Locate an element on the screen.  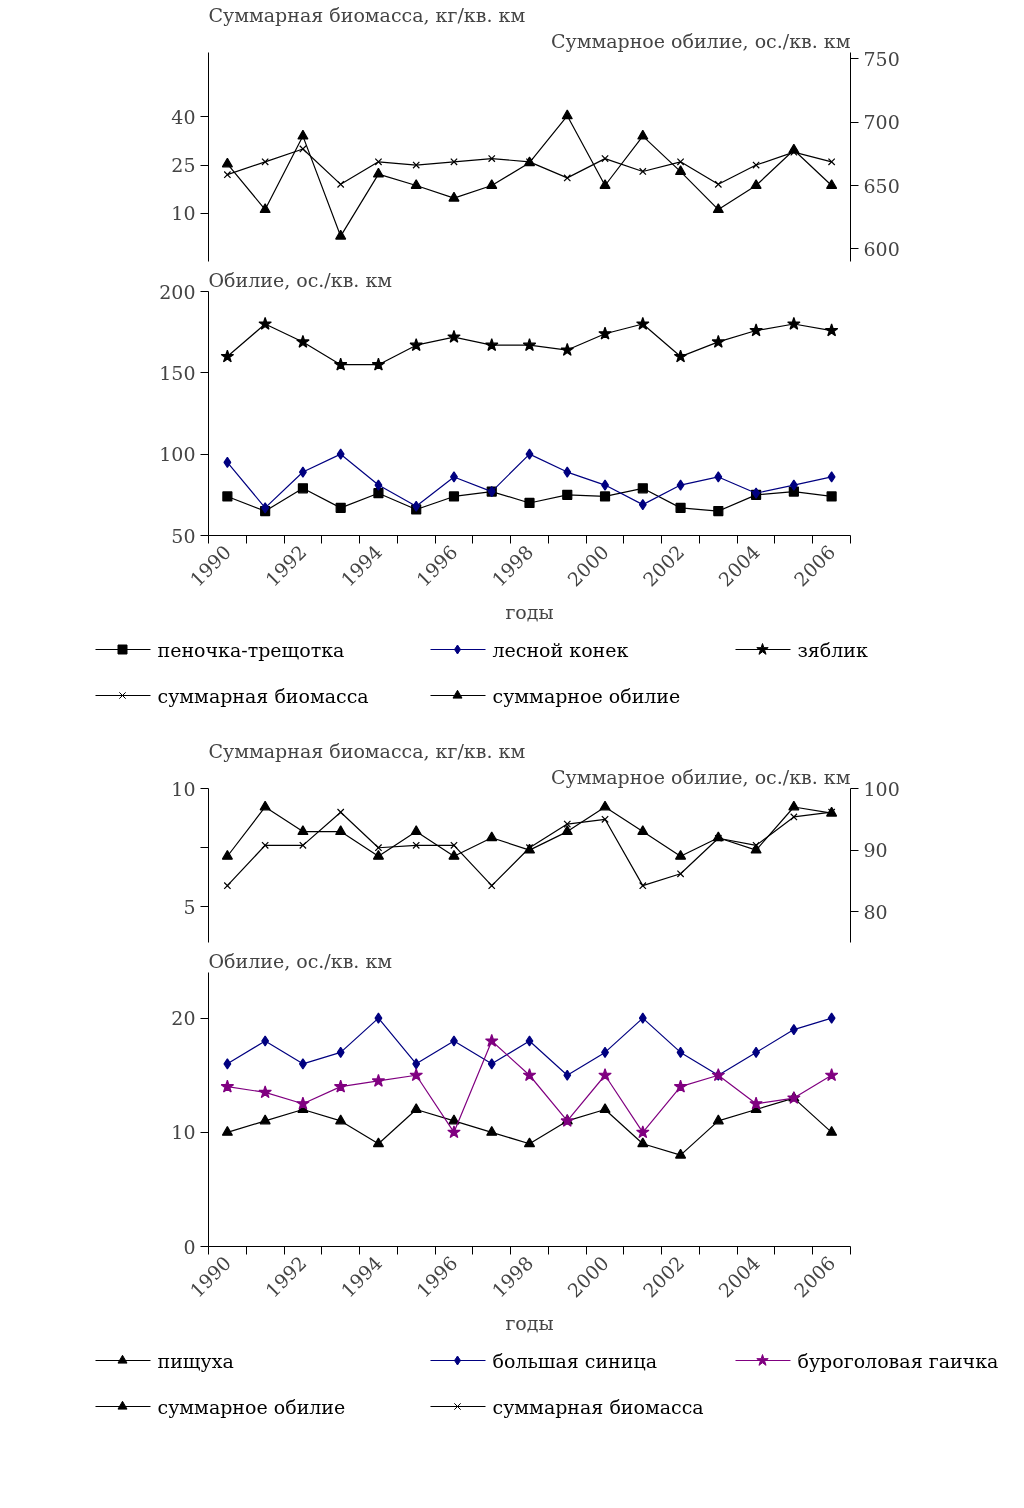
y-tick-label: 25 is located at coordinates (183, 165).